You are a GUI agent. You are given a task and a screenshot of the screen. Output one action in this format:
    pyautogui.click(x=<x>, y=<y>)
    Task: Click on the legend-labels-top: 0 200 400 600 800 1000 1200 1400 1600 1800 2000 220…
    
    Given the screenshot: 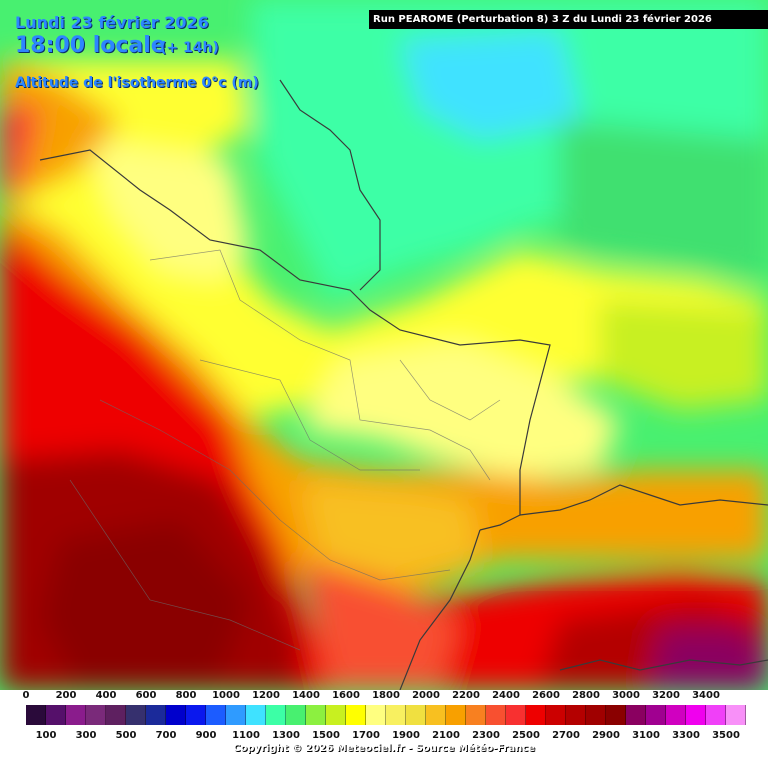 What is the action you would take?
    pyautogui.click(x=384, y=697)
    